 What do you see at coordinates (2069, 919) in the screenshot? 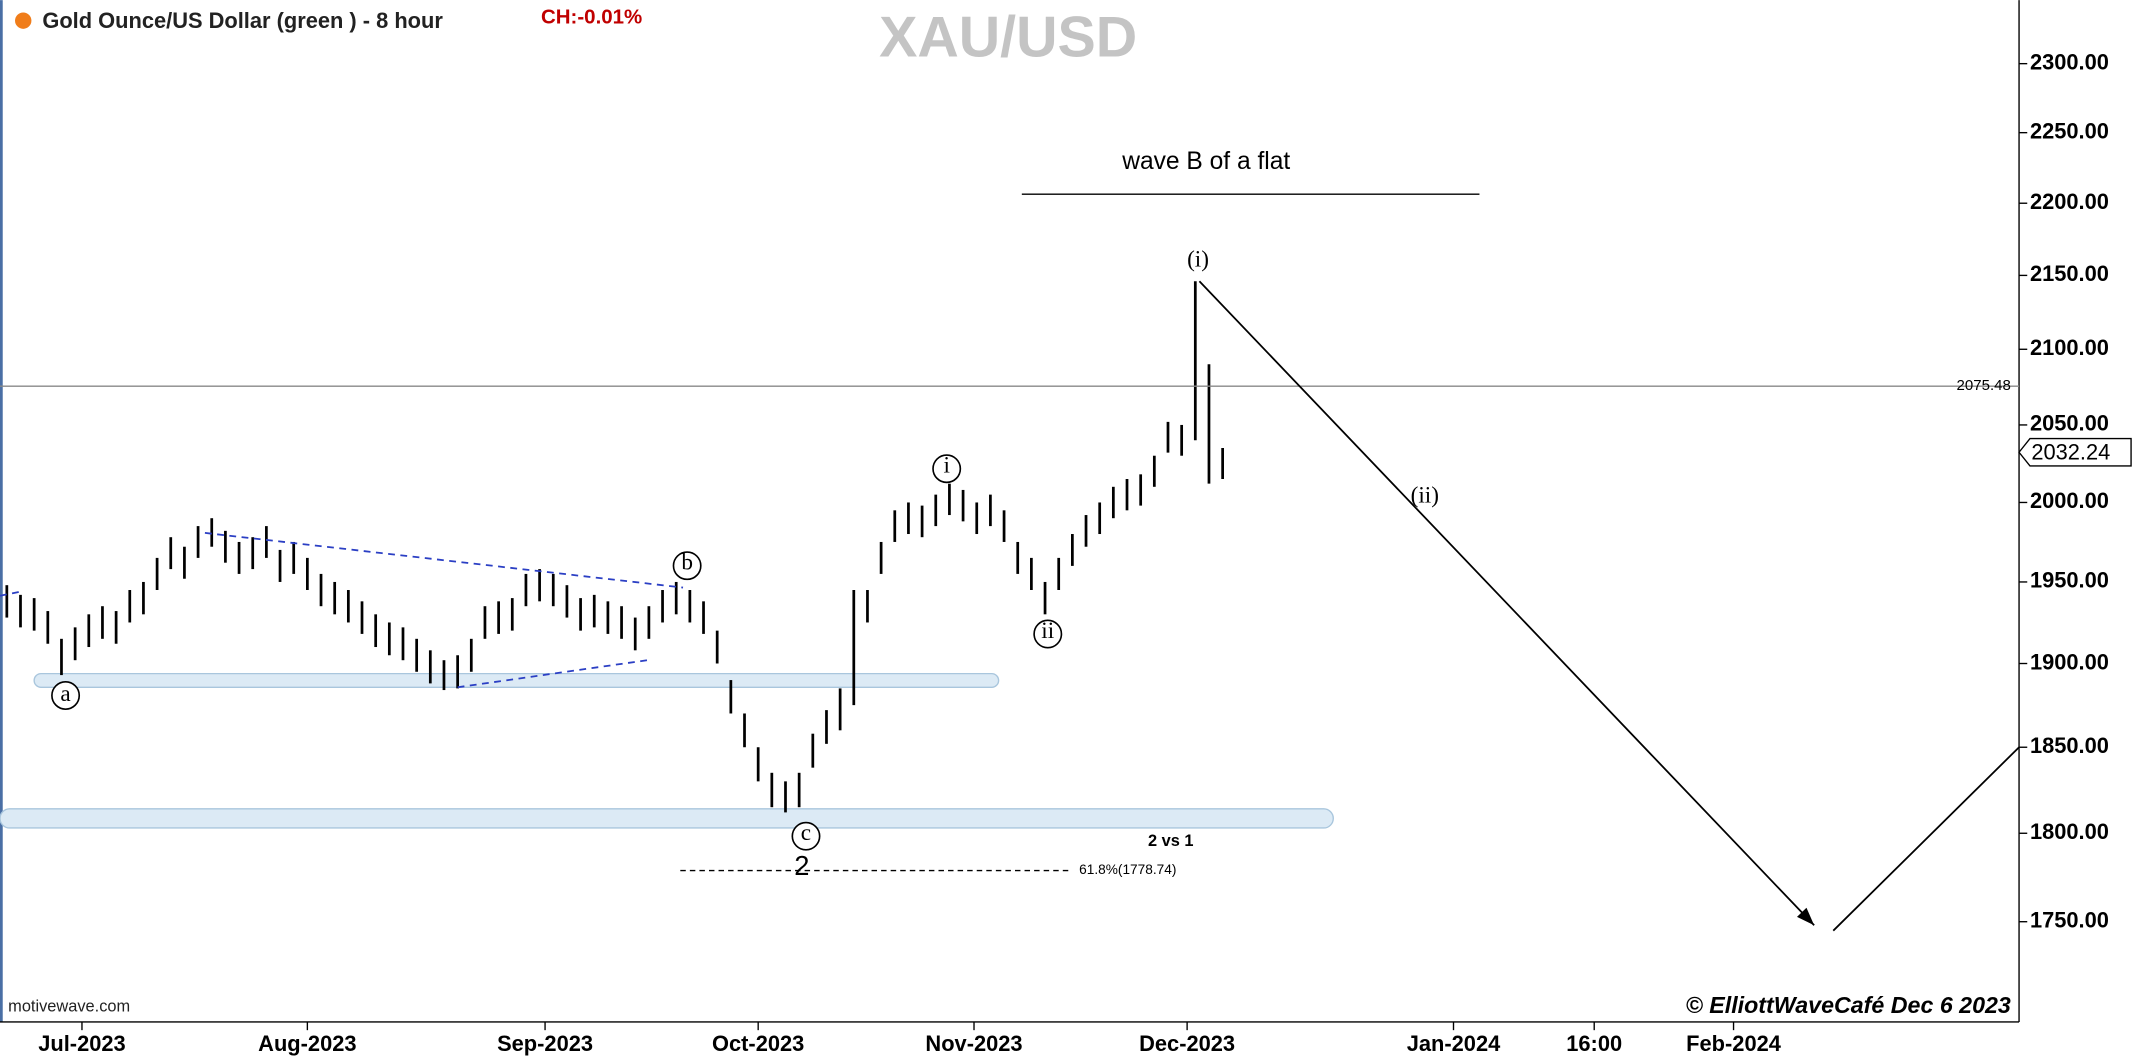
I see `y-tick-label: 1750.00` at bounding box center [2069, 919].